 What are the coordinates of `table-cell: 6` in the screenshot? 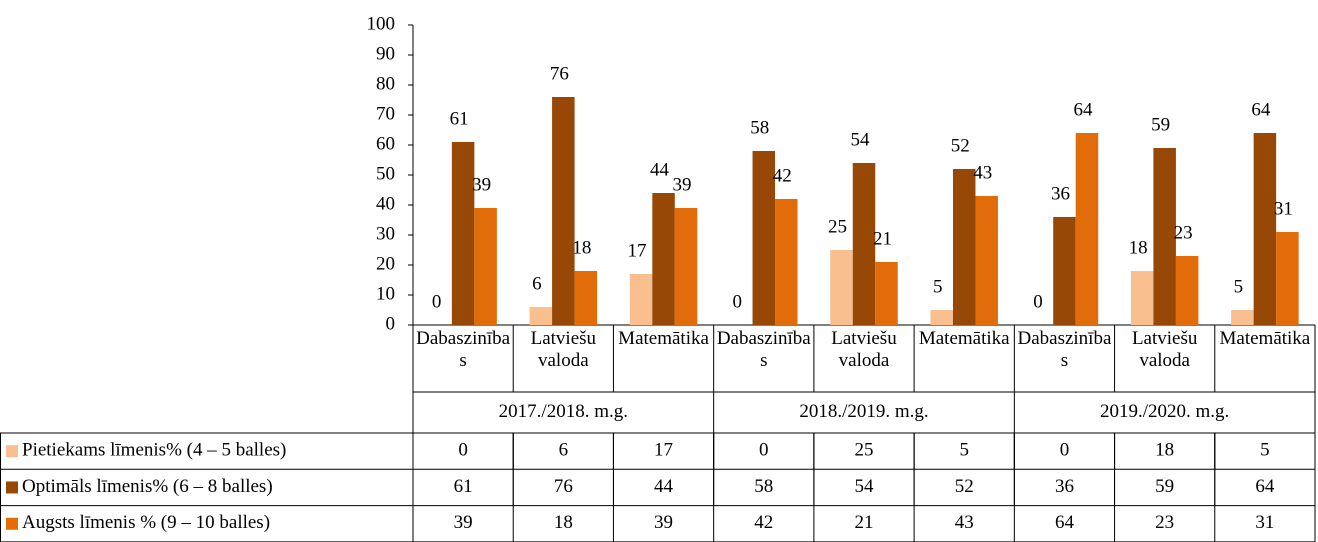 It's located at (564, 450).